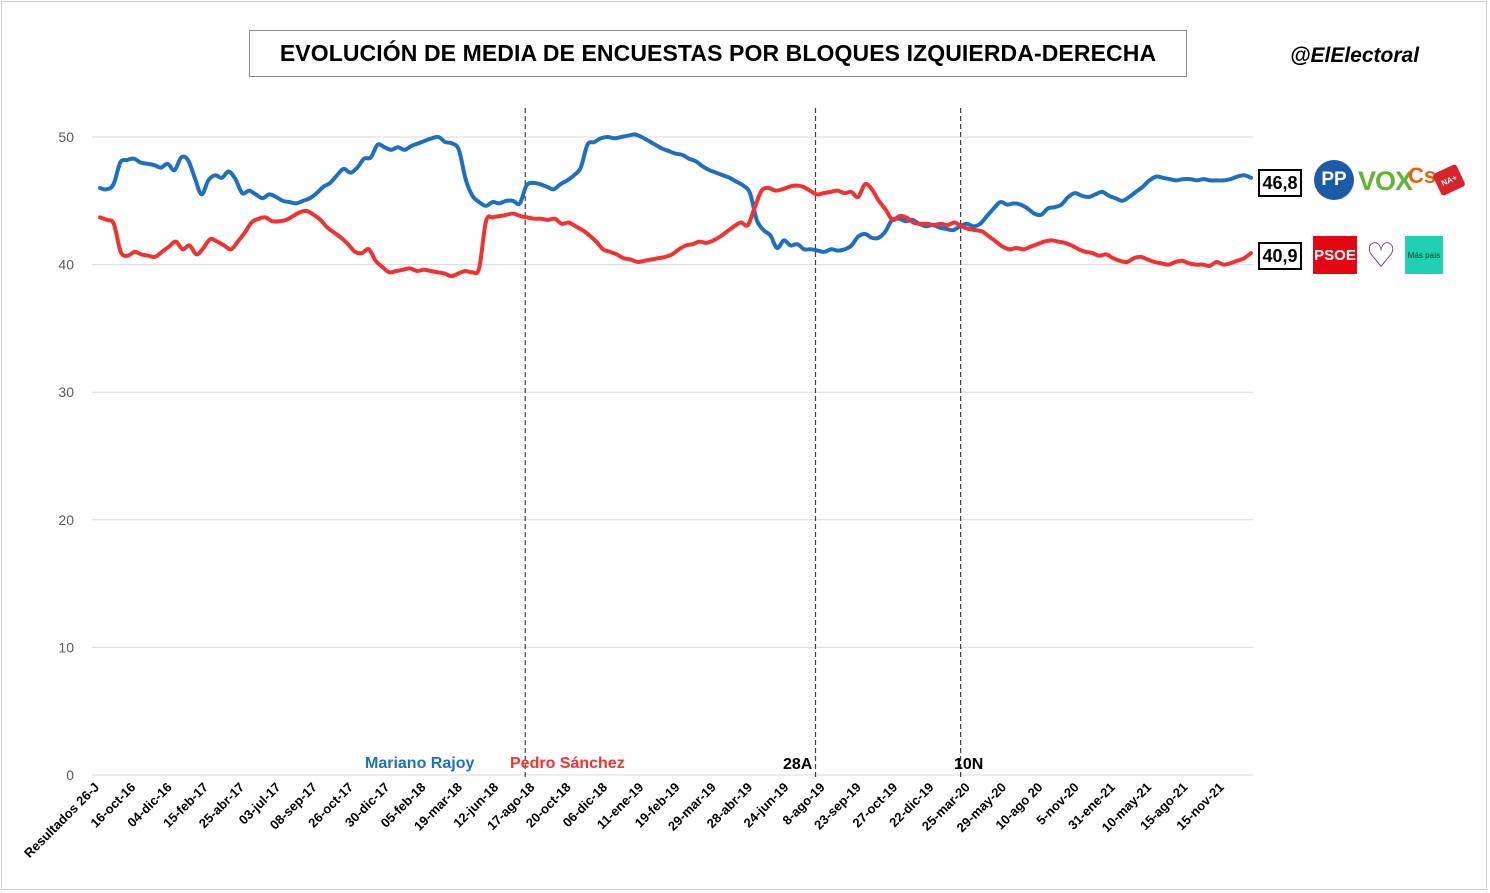  I want to click on series-line-right-bloc, so click(675, 193).